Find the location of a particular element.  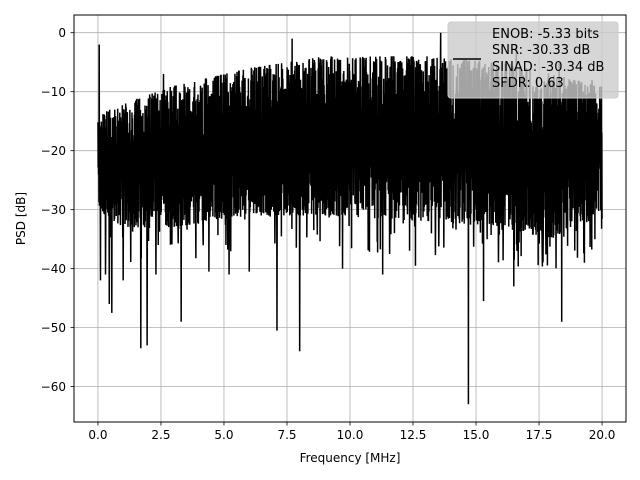

y-tick-label: 0 is located at coordinates (62, 33).